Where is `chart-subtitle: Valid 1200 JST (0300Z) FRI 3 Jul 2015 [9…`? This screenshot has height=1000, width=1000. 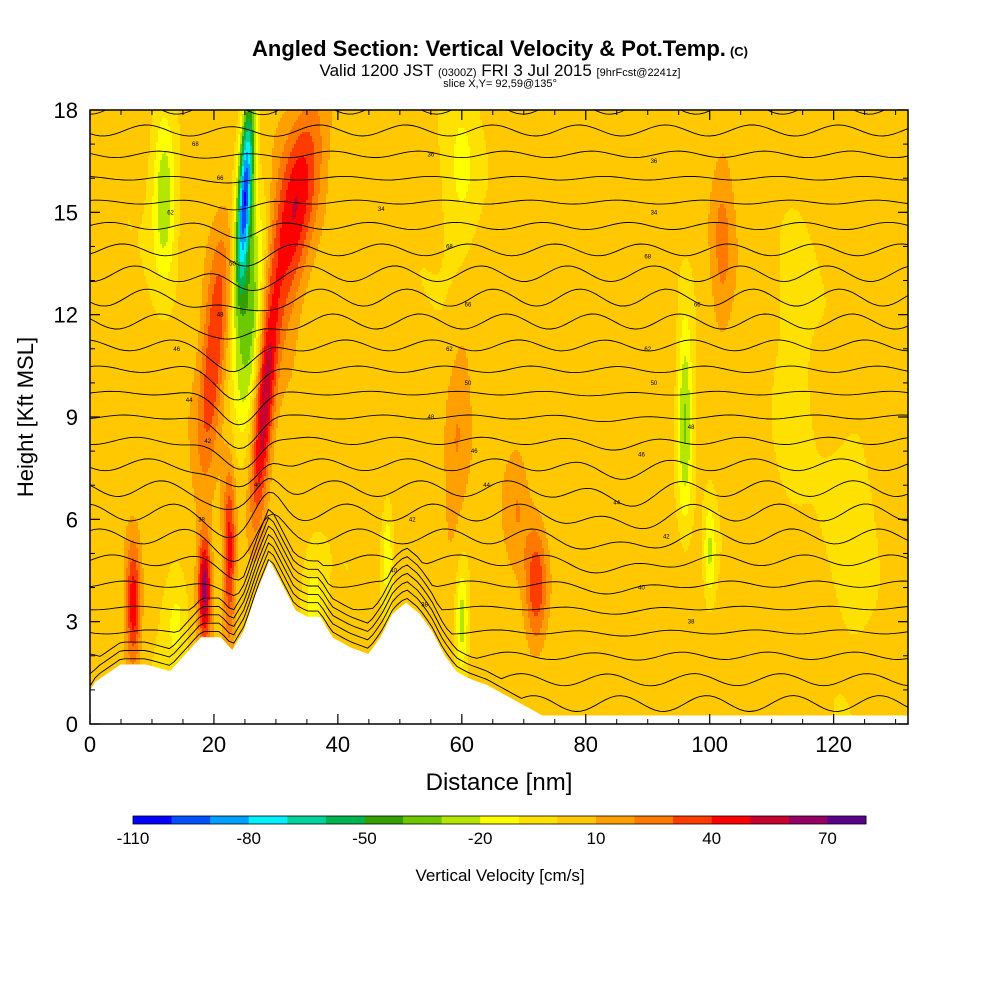 chart-subtitle: Valid 1200 JST (0300Z) FRI 3 Jul 2015 [9… is located at coordinates (500, 71).